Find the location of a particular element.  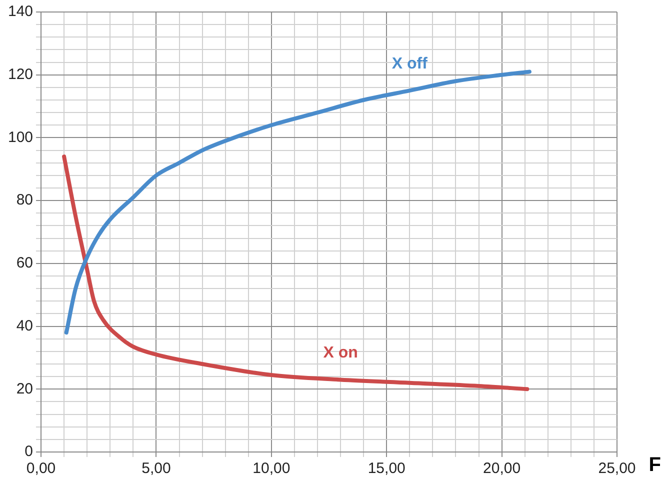

y-tick-label: 0 is located at coordinates (29, 451).